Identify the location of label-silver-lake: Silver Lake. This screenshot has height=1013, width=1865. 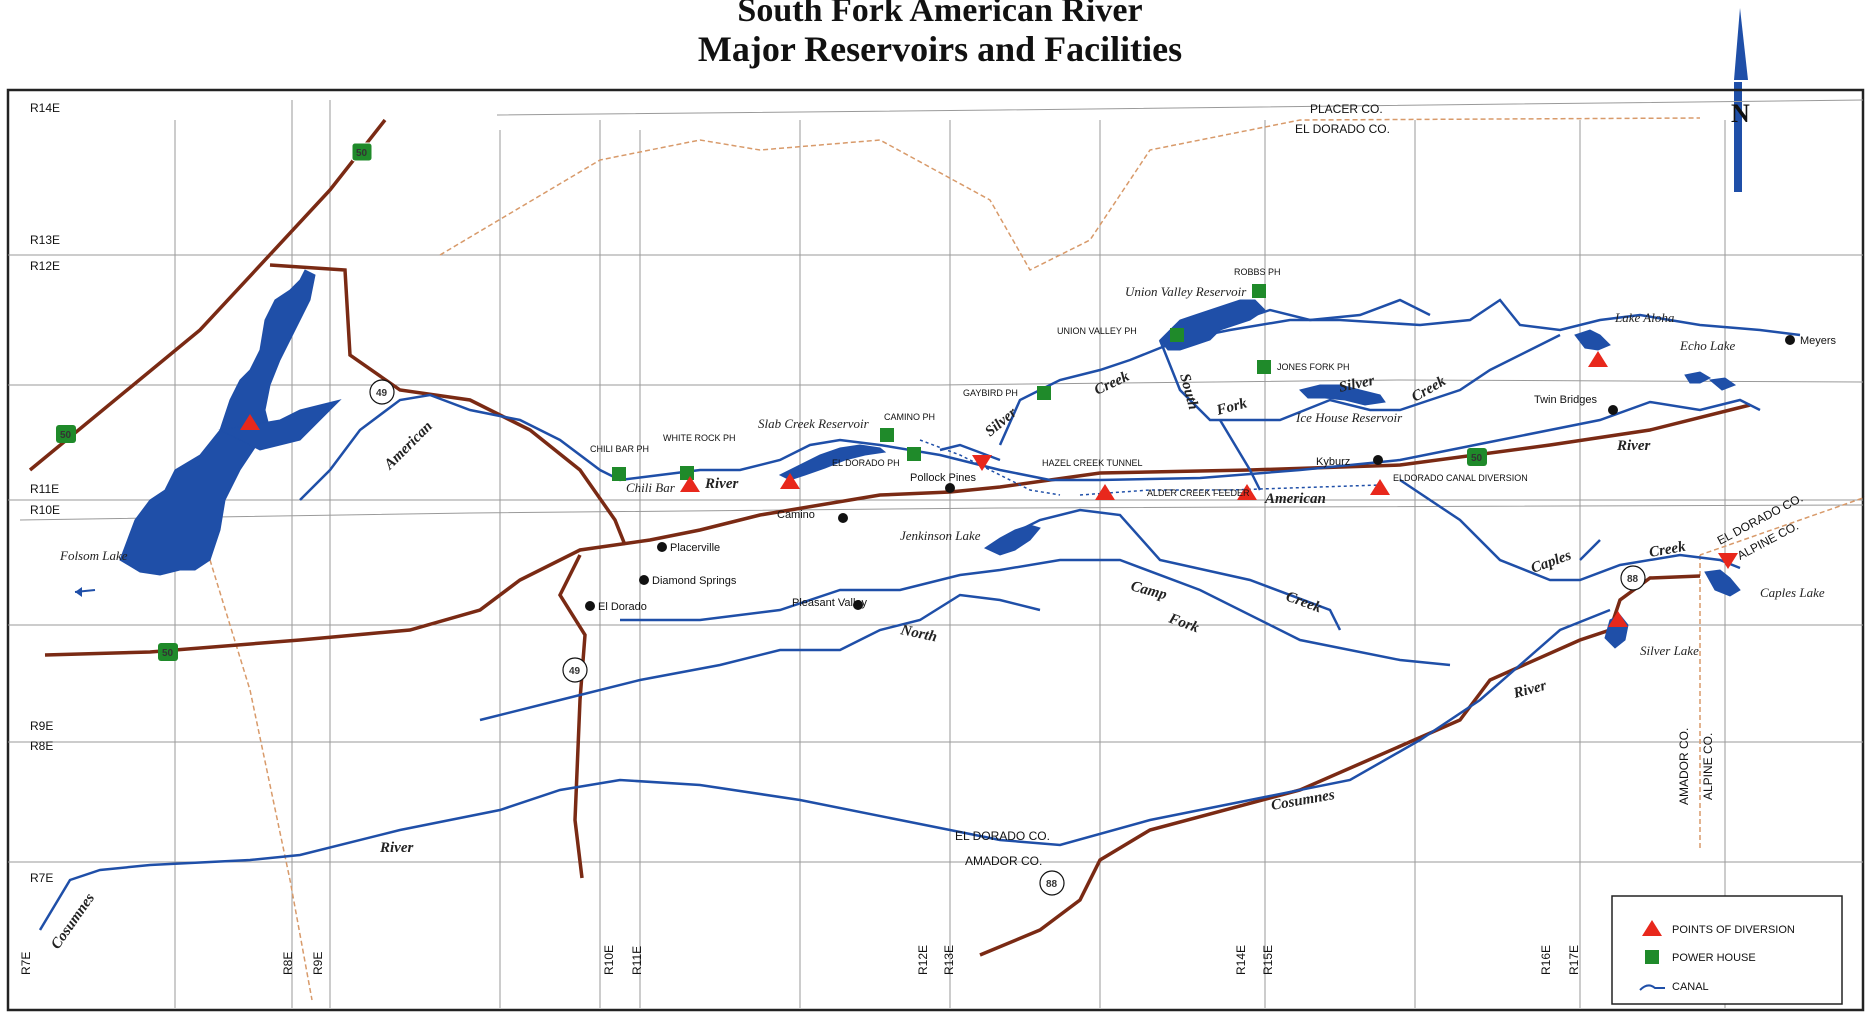
(1669, 650).